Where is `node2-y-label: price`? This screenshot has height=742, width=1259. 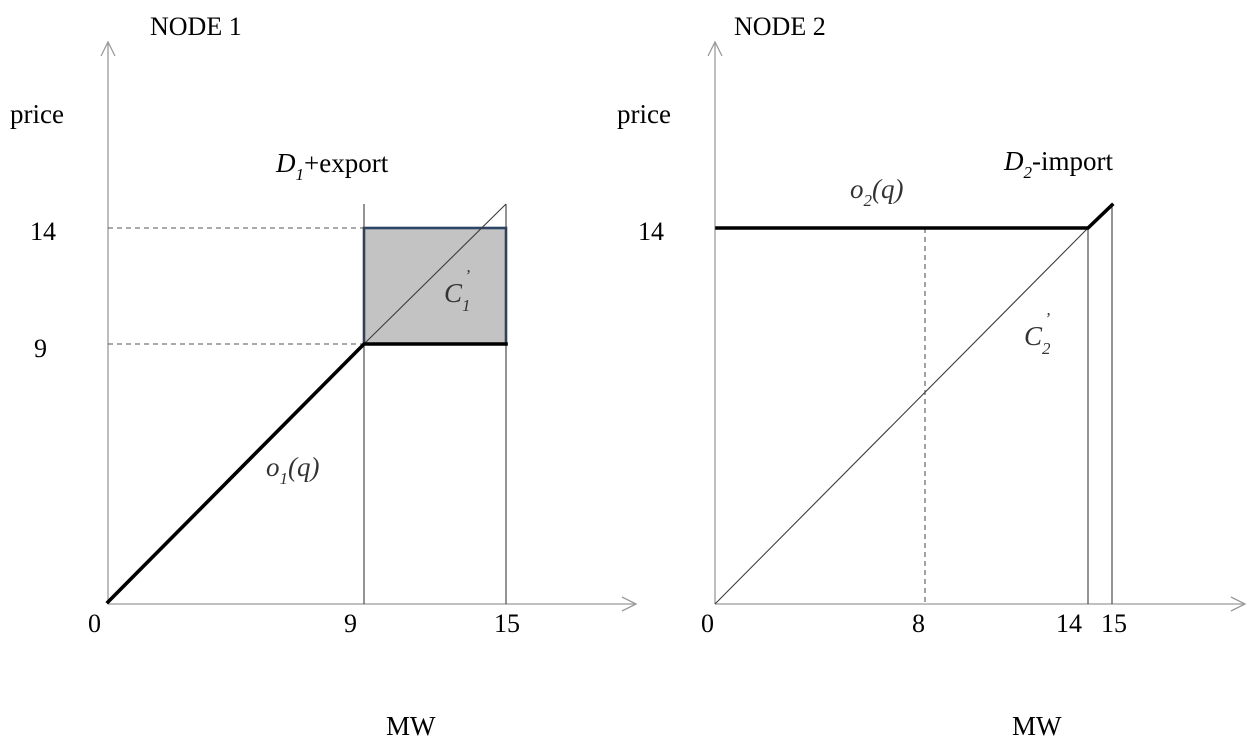
node2-y-label: price is located at coordinates (644, 114).